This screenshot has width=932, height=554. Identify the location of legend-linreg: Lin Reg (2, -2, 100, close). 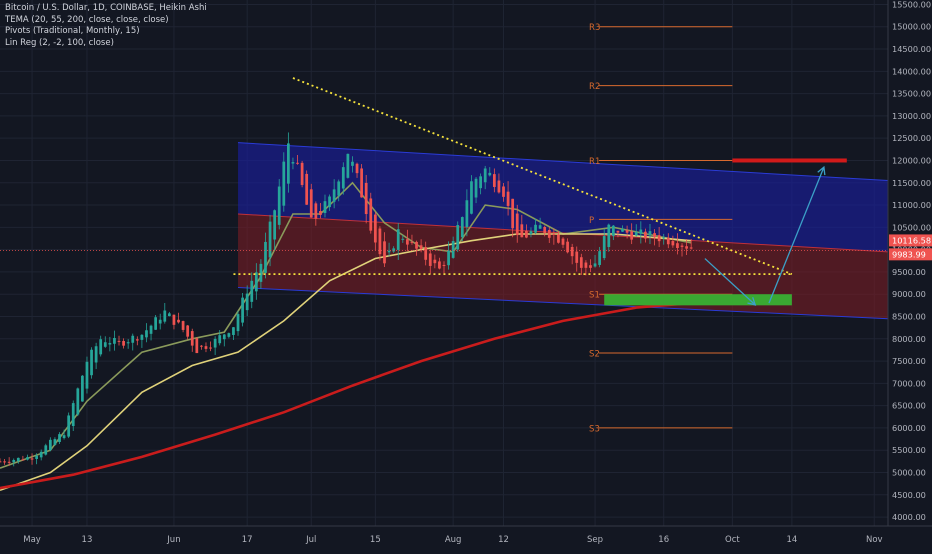
(59, 42).